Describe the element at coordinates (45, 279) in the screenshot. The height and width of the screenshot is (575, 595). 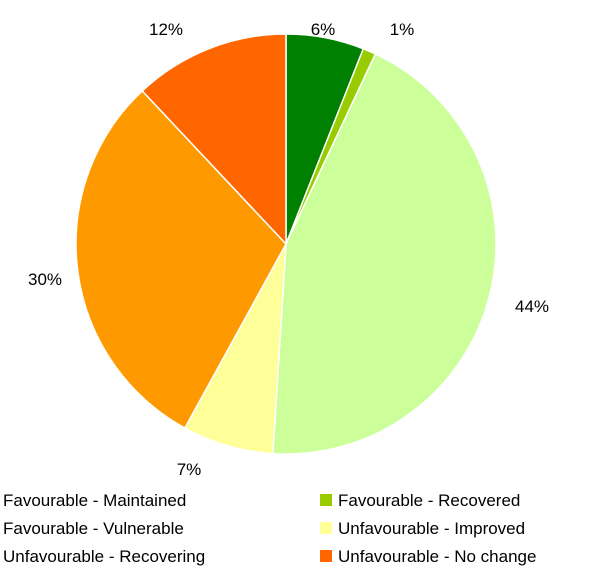
I see `data-label-5: 30%` at that location.